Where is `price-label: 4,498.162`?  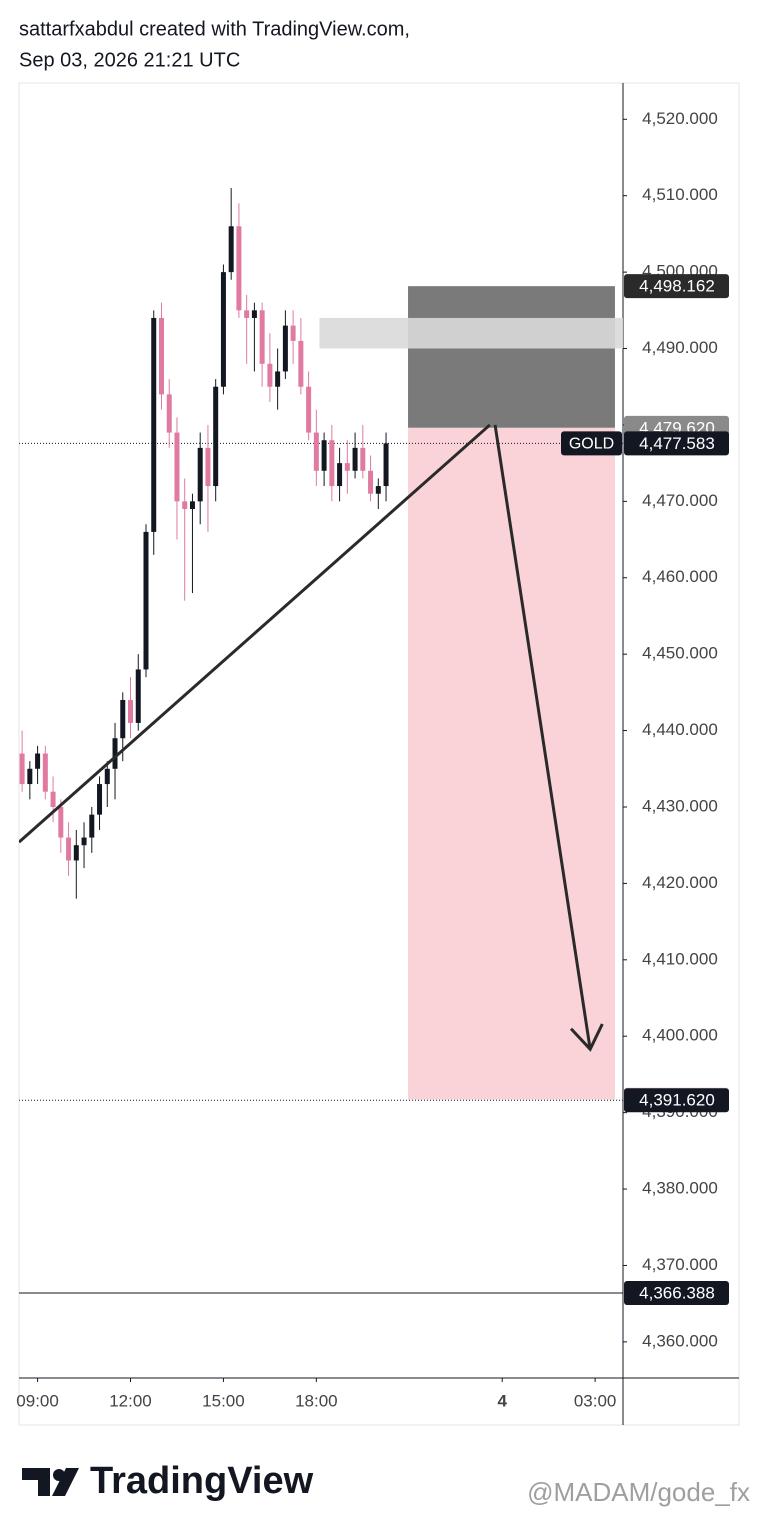 price-label: 4,498.162 is located at coordinates (677, 286).